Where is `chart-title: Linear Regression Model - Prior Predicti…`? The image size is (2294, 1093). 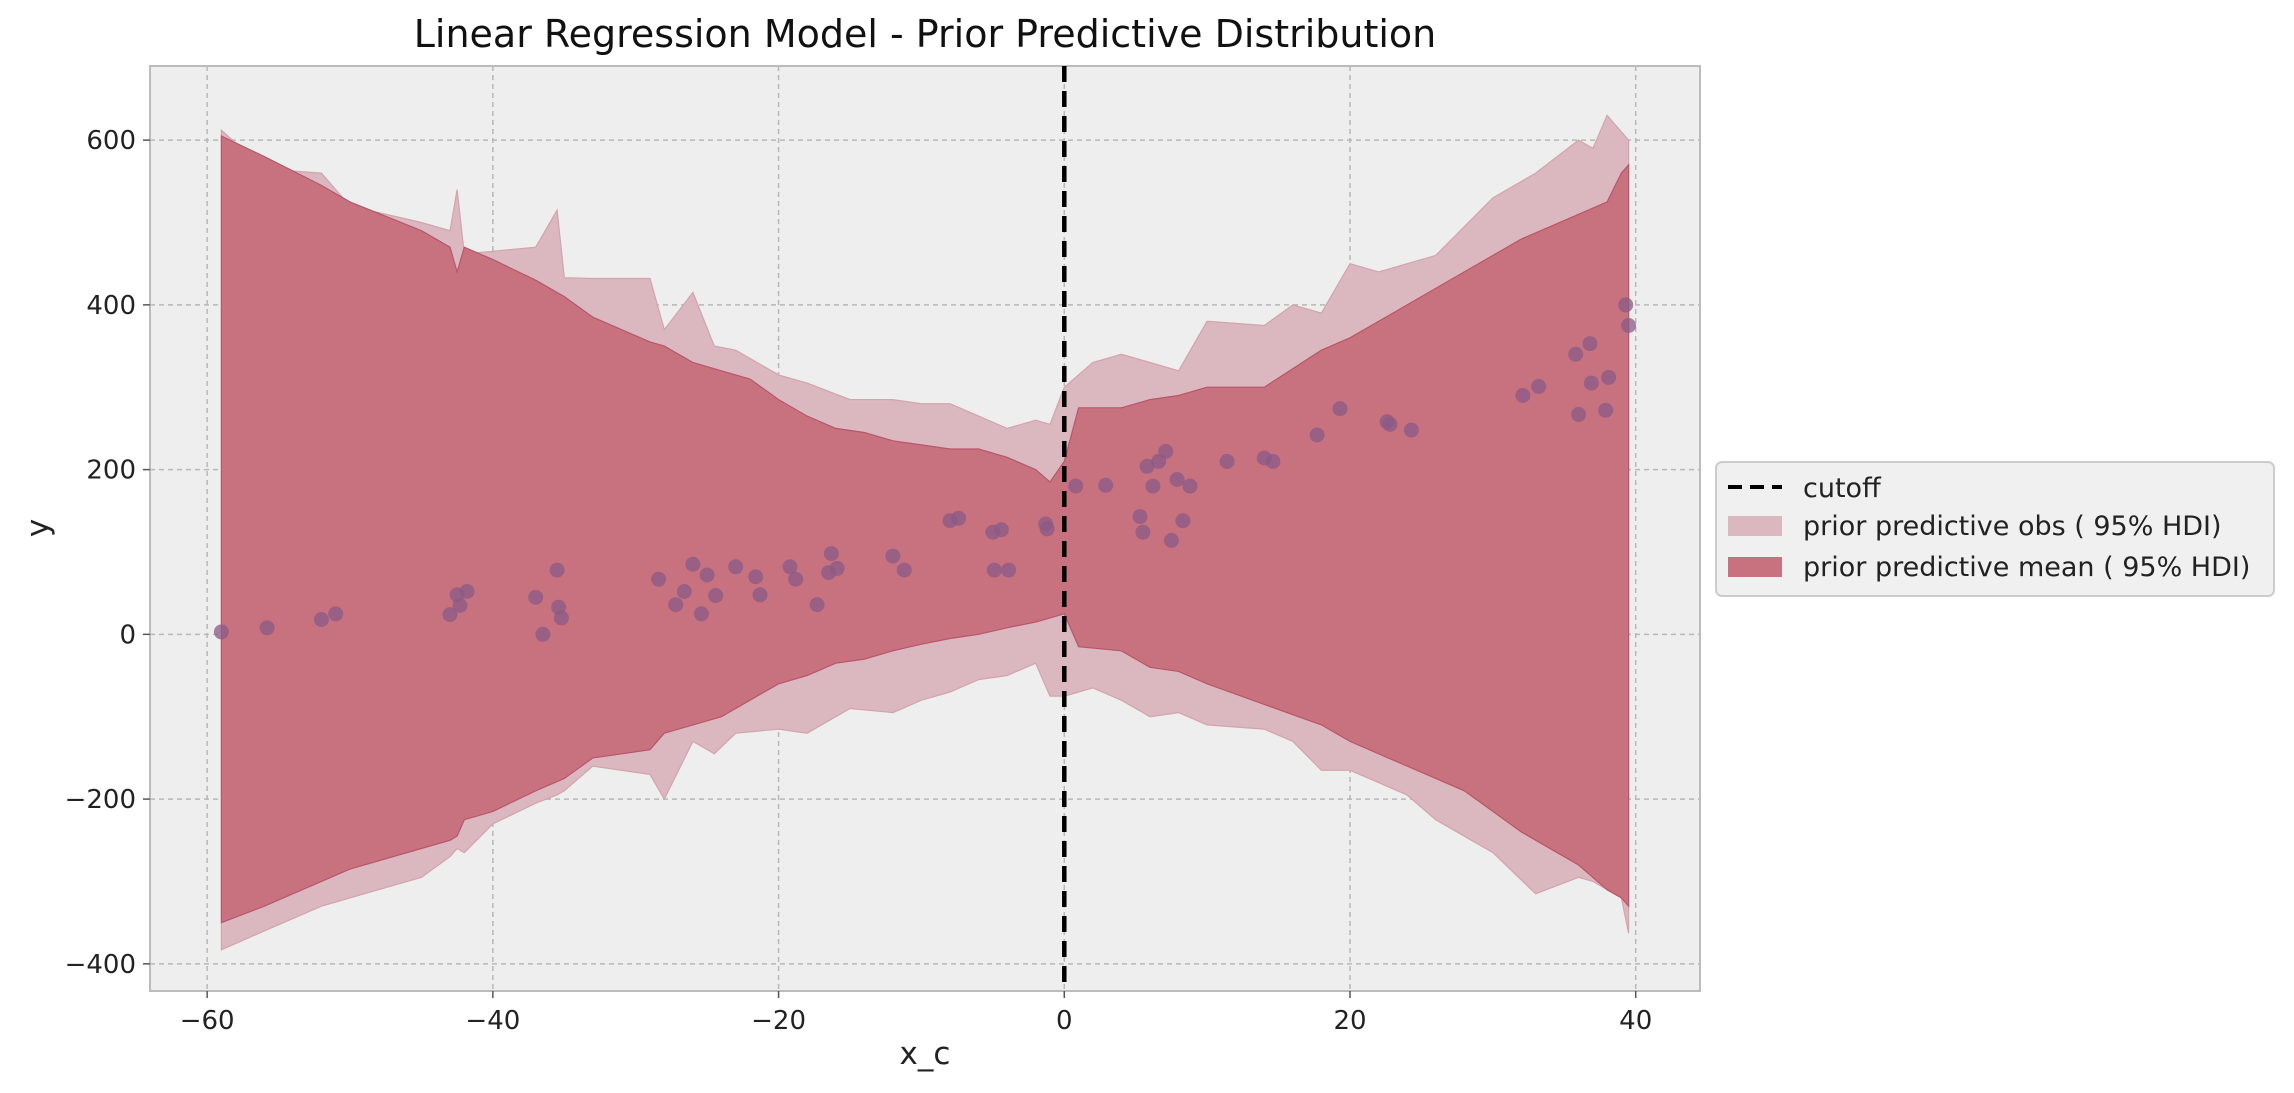
chart-title: Linear Regression Model - Prior Predicti… is located at coordinates (925, 34).